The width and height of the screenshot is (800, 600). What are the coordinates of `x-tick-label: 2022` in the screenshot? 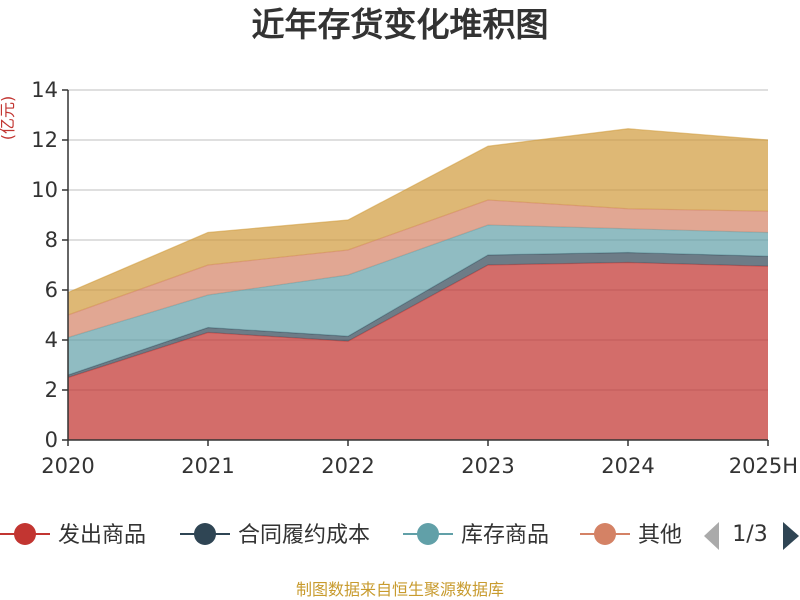 It's located at (347, 466).